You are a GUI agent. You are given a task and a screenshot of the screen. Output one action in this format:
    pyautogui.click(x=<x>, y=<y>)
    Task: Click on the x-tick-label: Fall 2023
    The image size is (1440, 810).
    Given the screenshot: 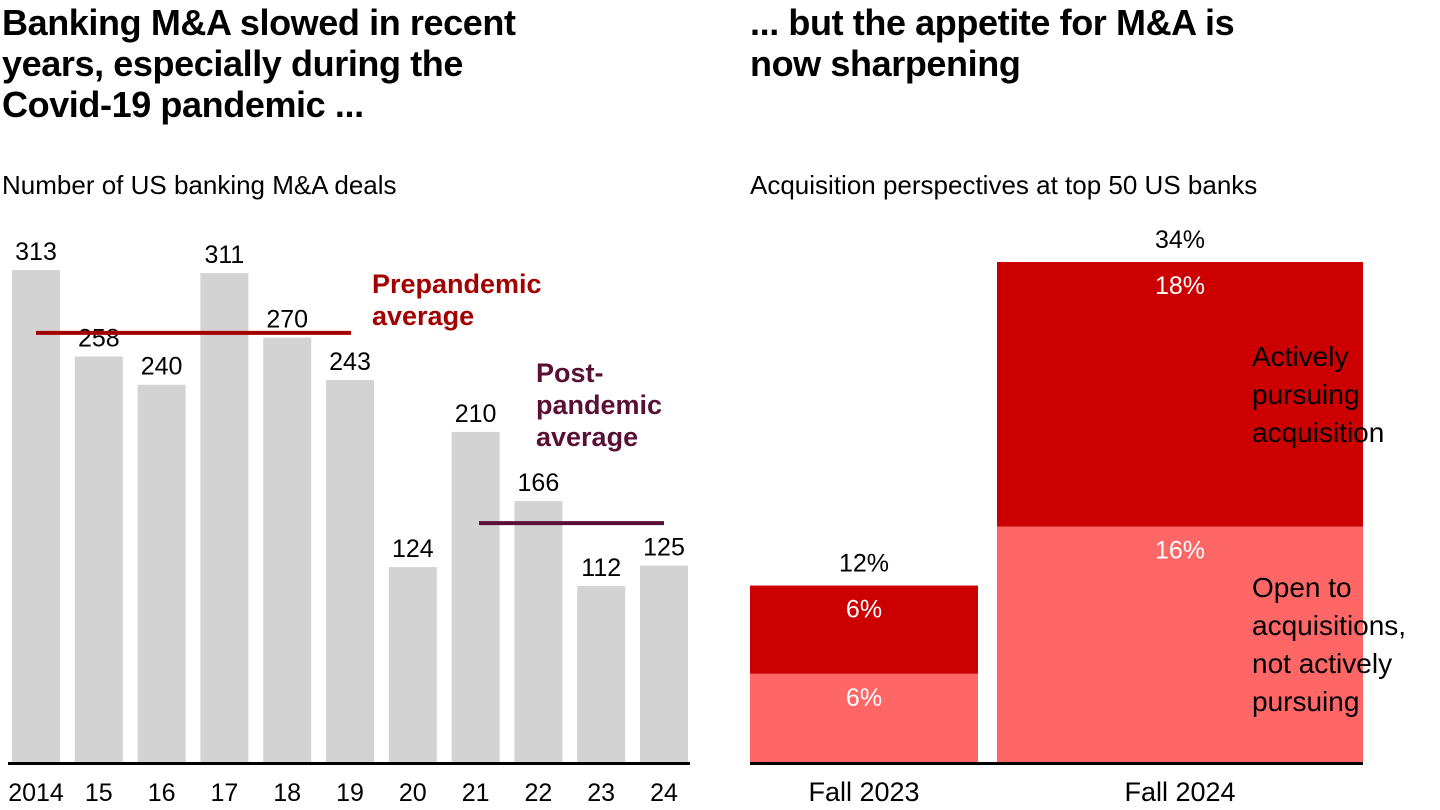 What is the action you would take?
    pyautogui.click(x=863, y=792)
    